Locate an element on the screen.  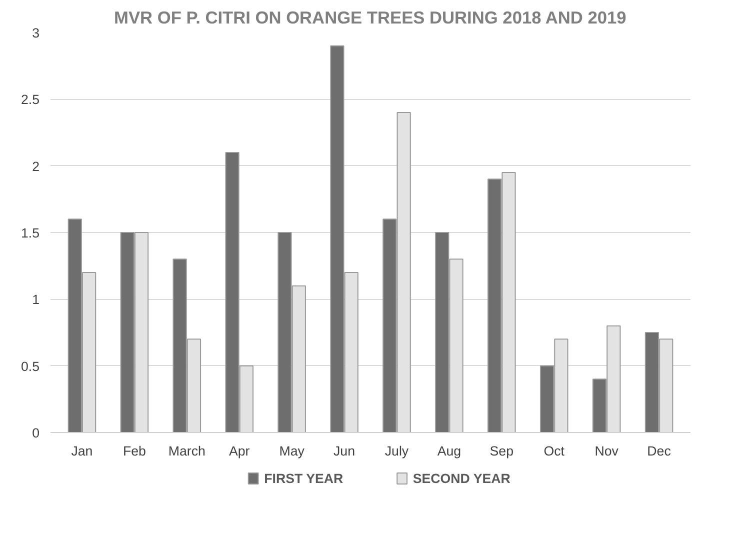
y-tick-label: 2.5 is located at coordinates (30, 100).